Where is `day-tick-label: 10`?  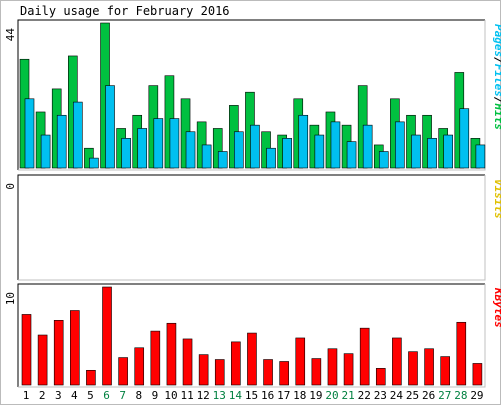
day-tick-label: 10 is located at coordinates (170, 395).